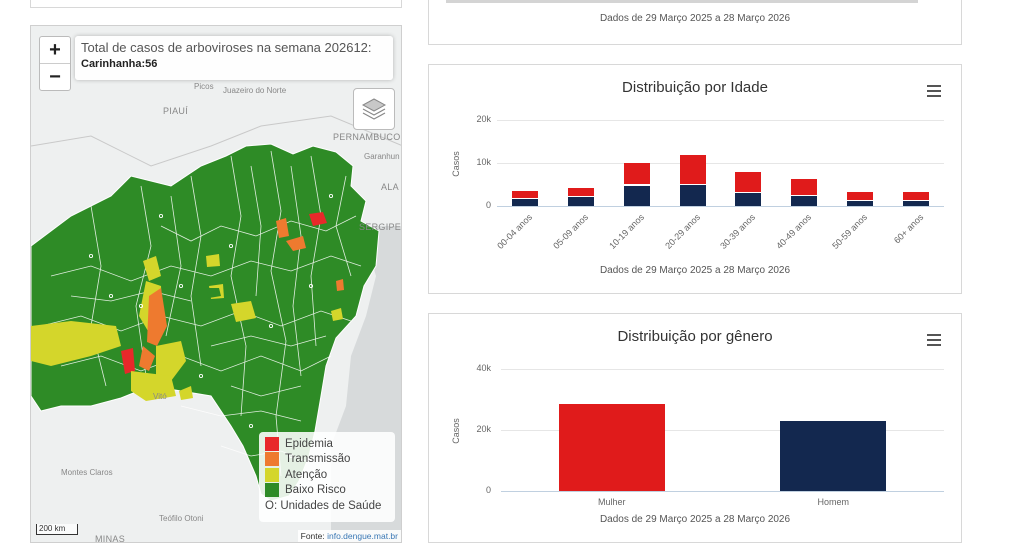 Image resolution: width=1024 pixels, height=545 pixels. What do you see at coordinates (119, 64) in the screenshot?
I see `map-info-value: Carinhanha:56` at bounding box center [119, 64].